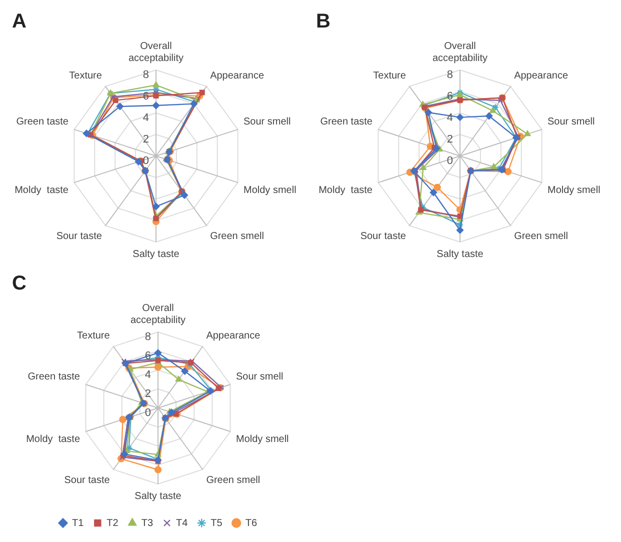 The image size is (621, 542). I want to click on legend-label: T3, so click(147, 523).